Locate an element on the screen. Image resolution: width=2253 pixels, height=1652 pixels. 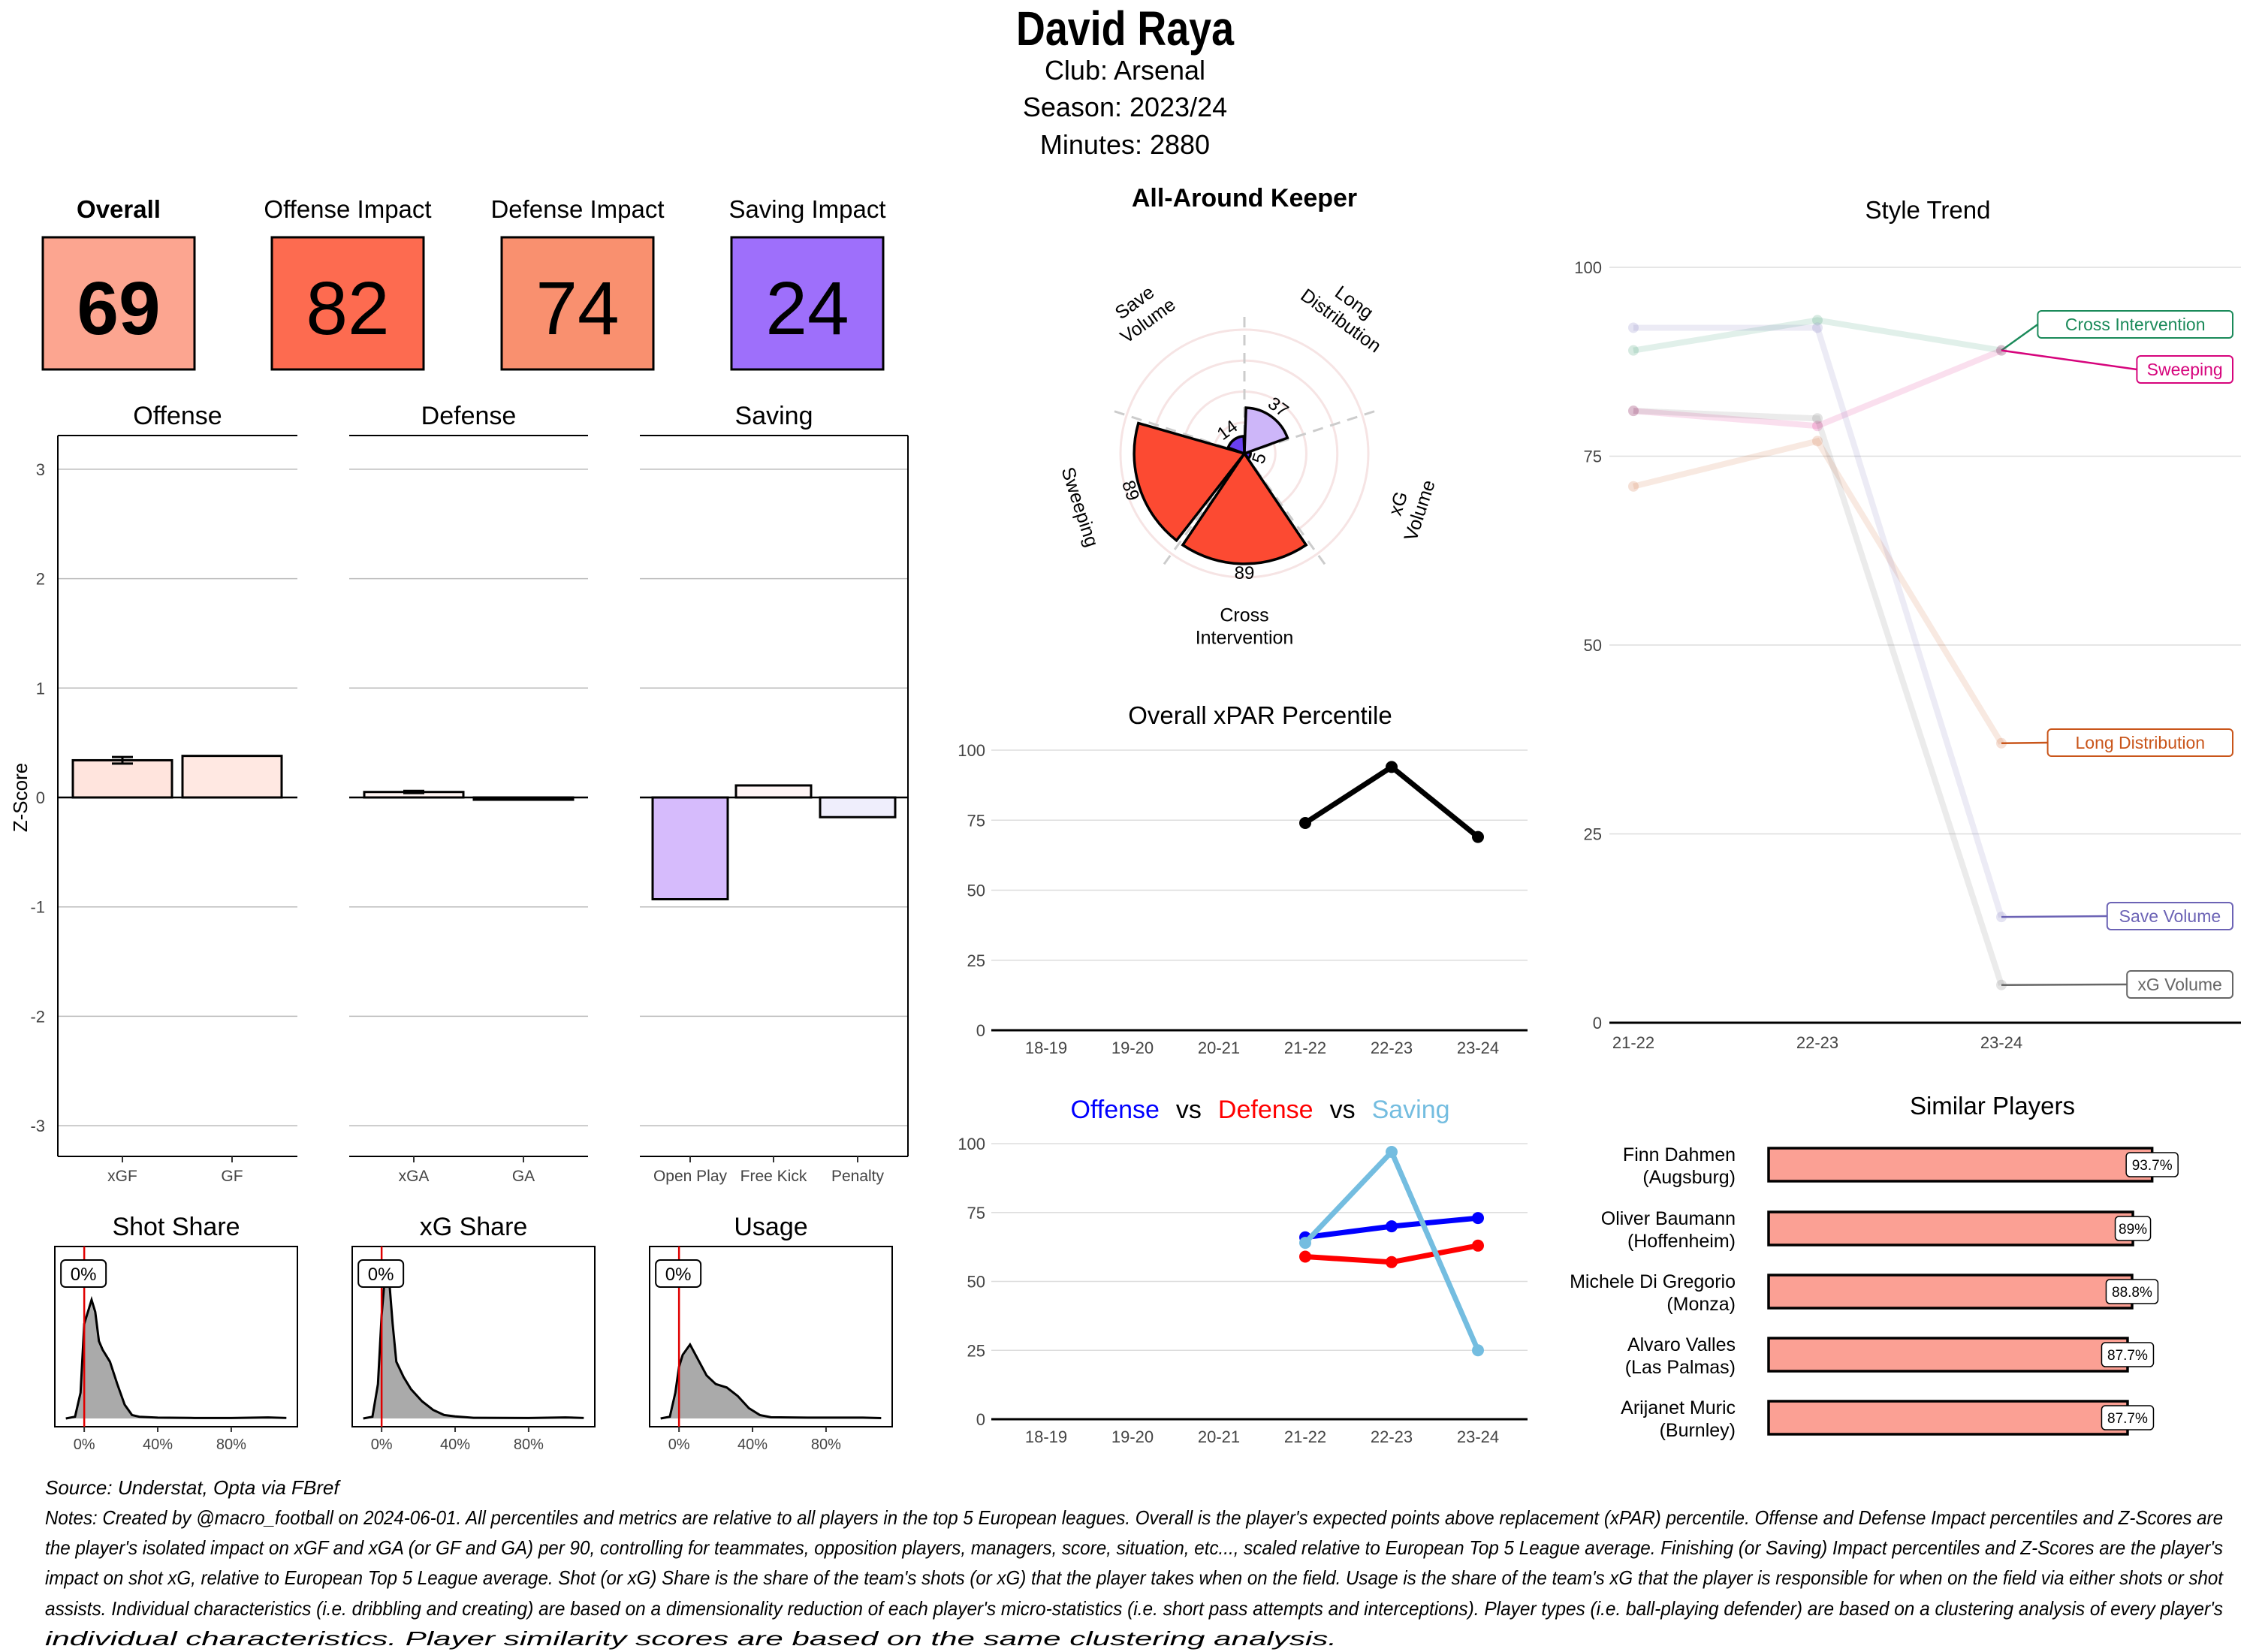
trend-line-save-volume is located at coordinates (1818, 621).